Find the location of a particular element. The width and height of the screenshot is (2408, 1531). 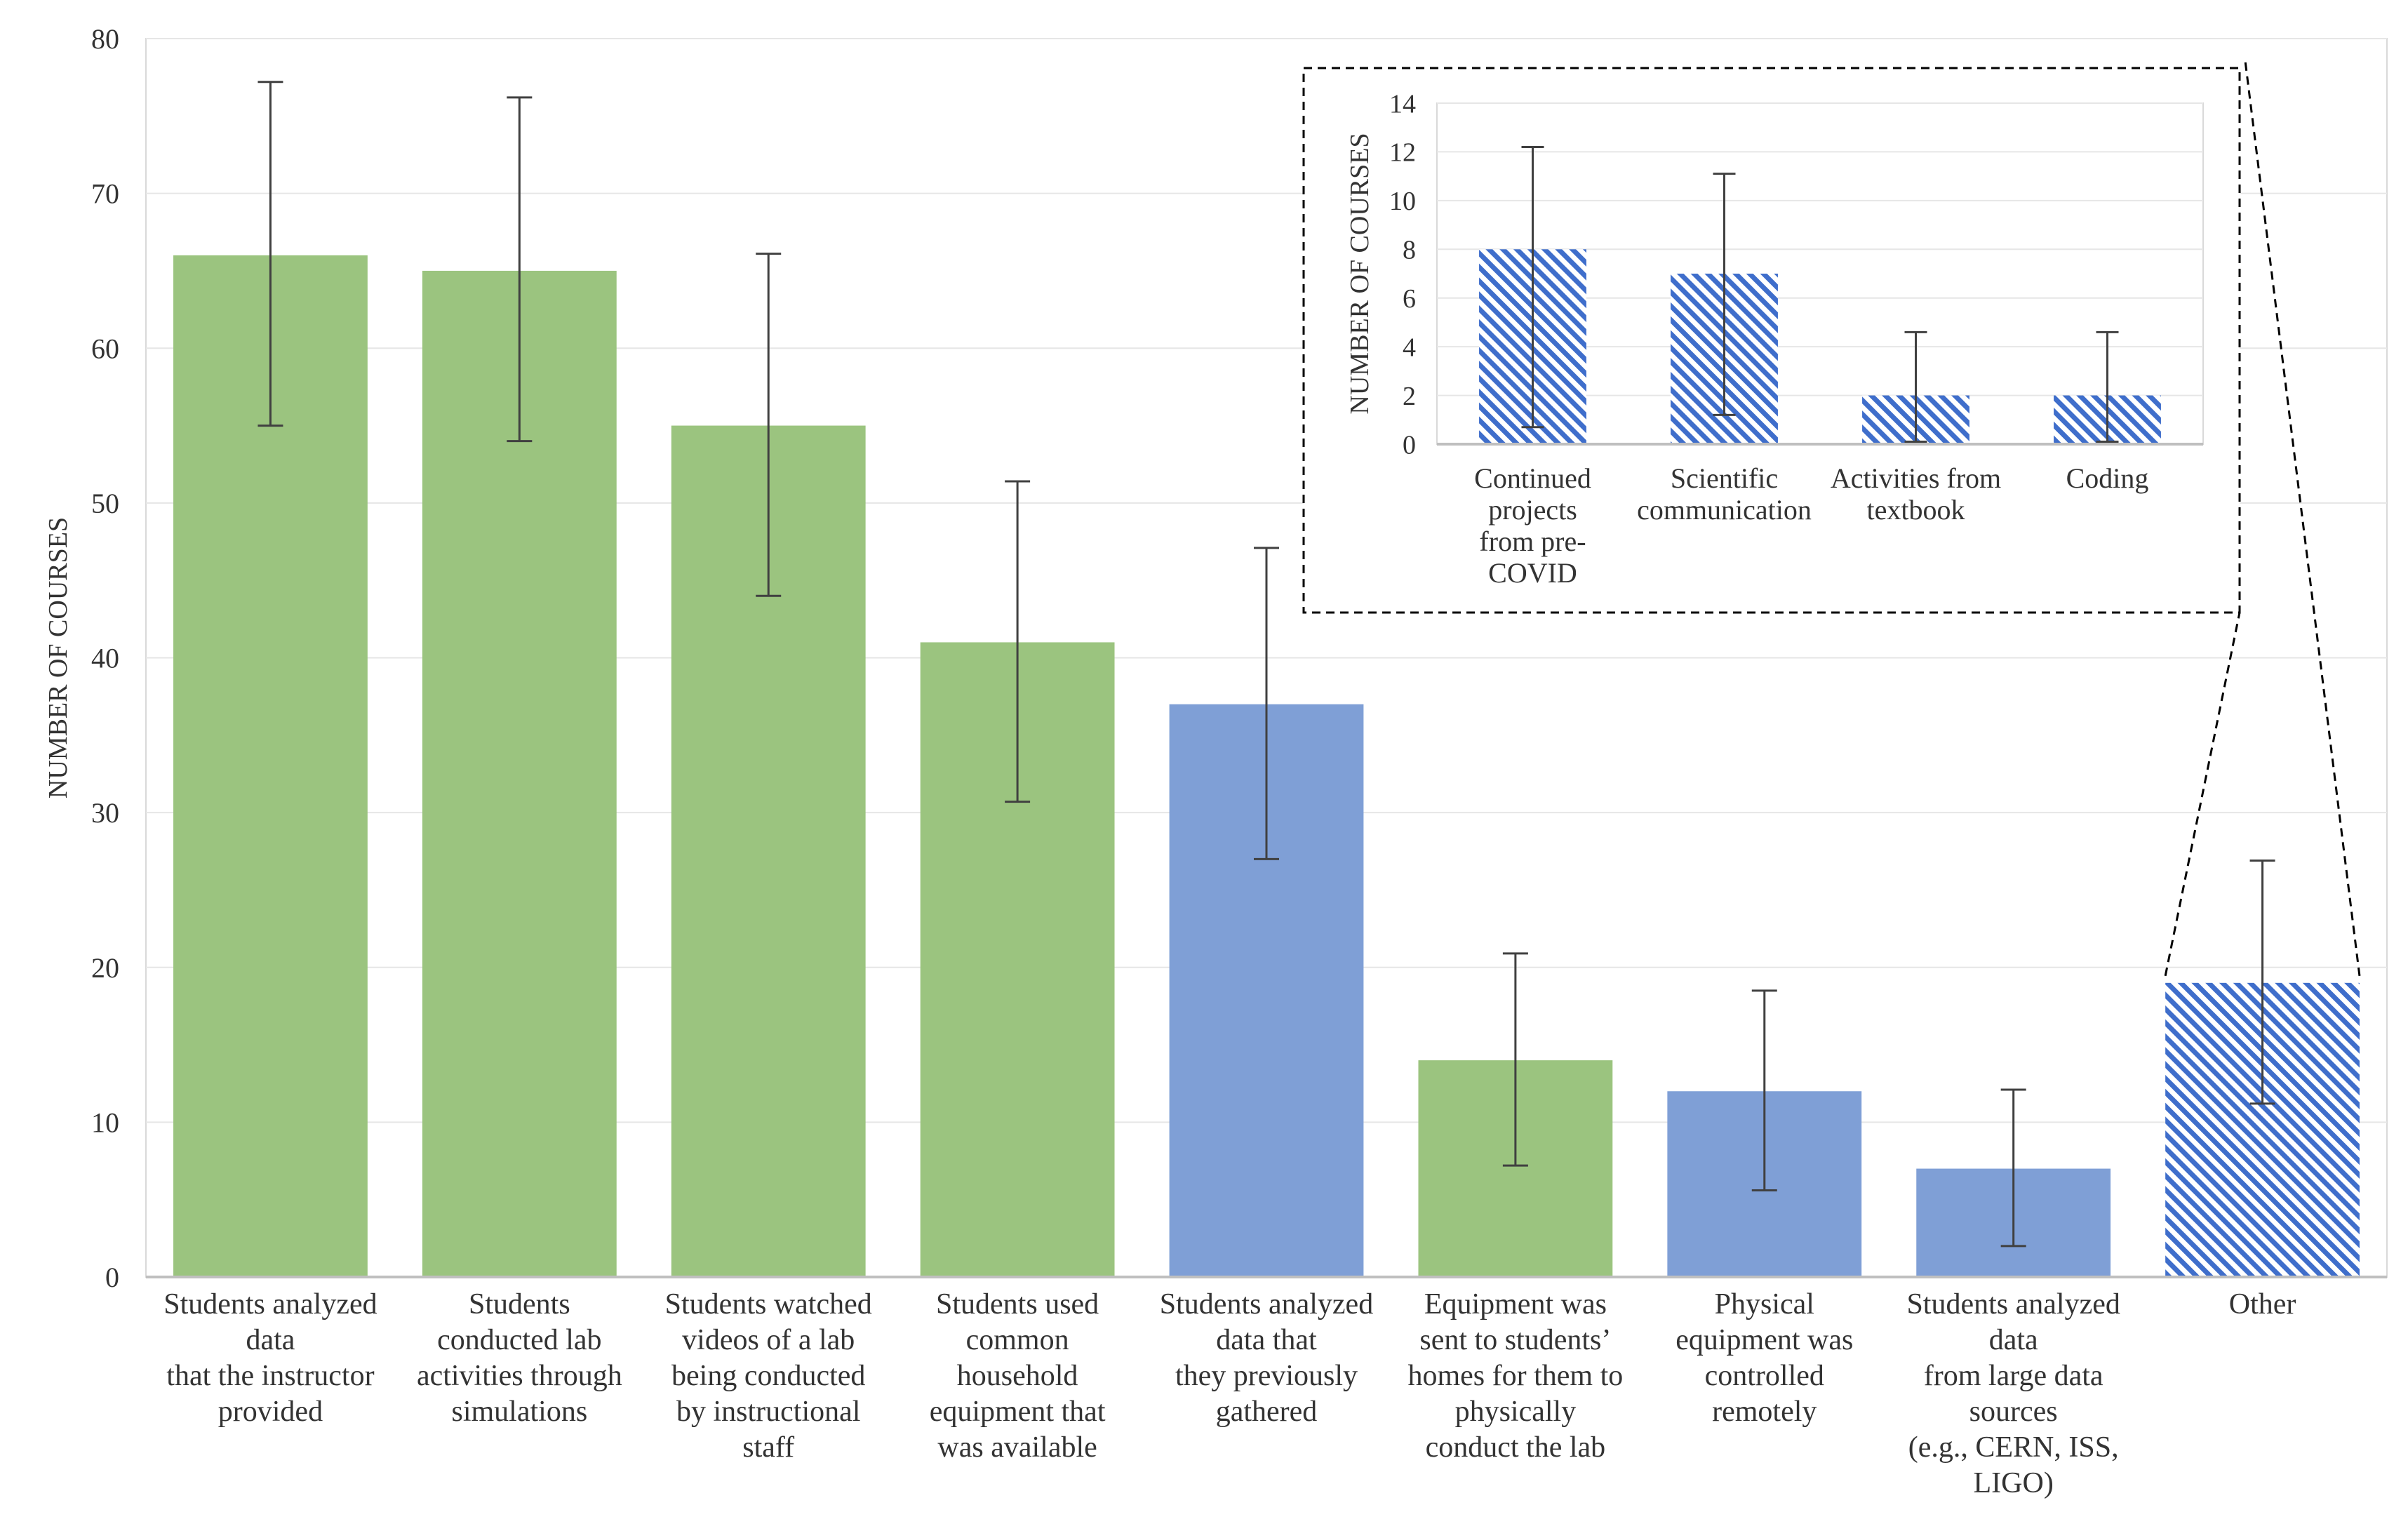

inset-category-label-line: COVID is located at coordinates (1532, 573).